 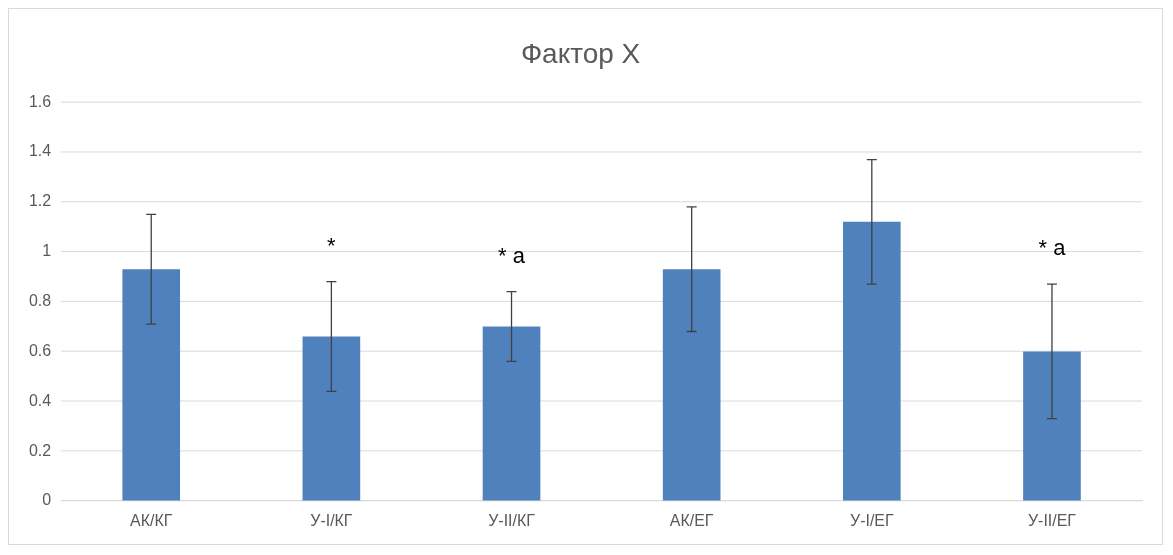 What do you see at coordinates (40, 300) in the screenshot?
I see `y-tick-label: 0.8` at bounding box center [40, 300].